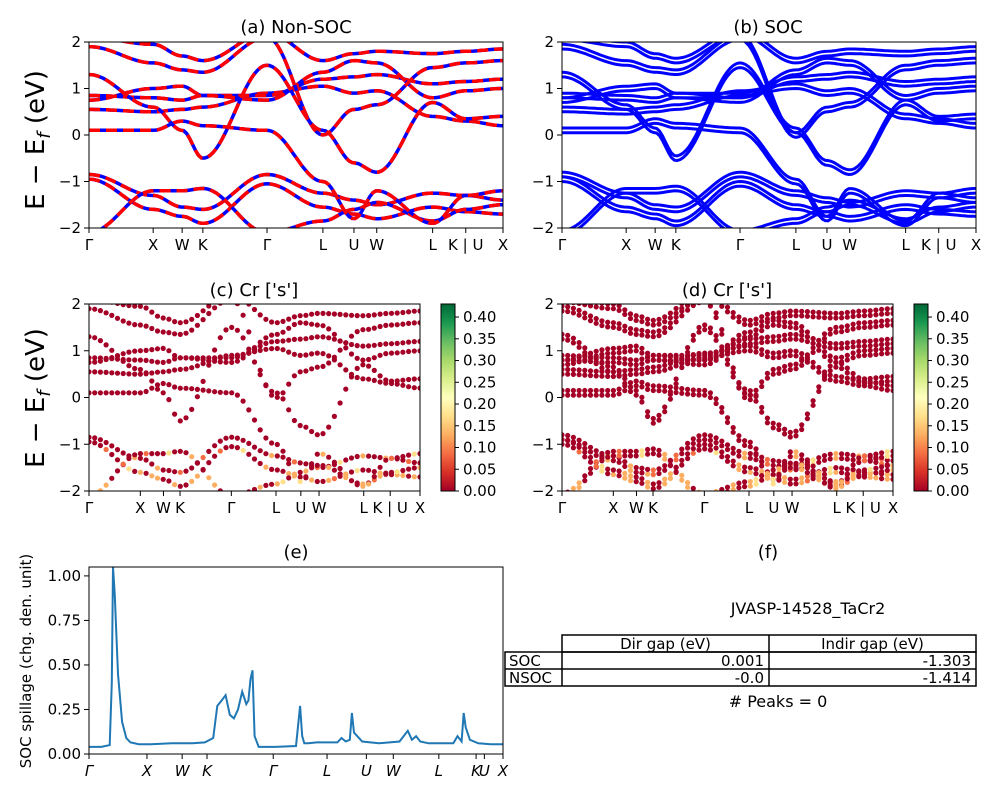 This screenshot has height=800, width=1000. What do you see at coordinates (183, 771) in the screenshot?
I see `panel-e-xtick-label: W` at bounding box center [183, 771].